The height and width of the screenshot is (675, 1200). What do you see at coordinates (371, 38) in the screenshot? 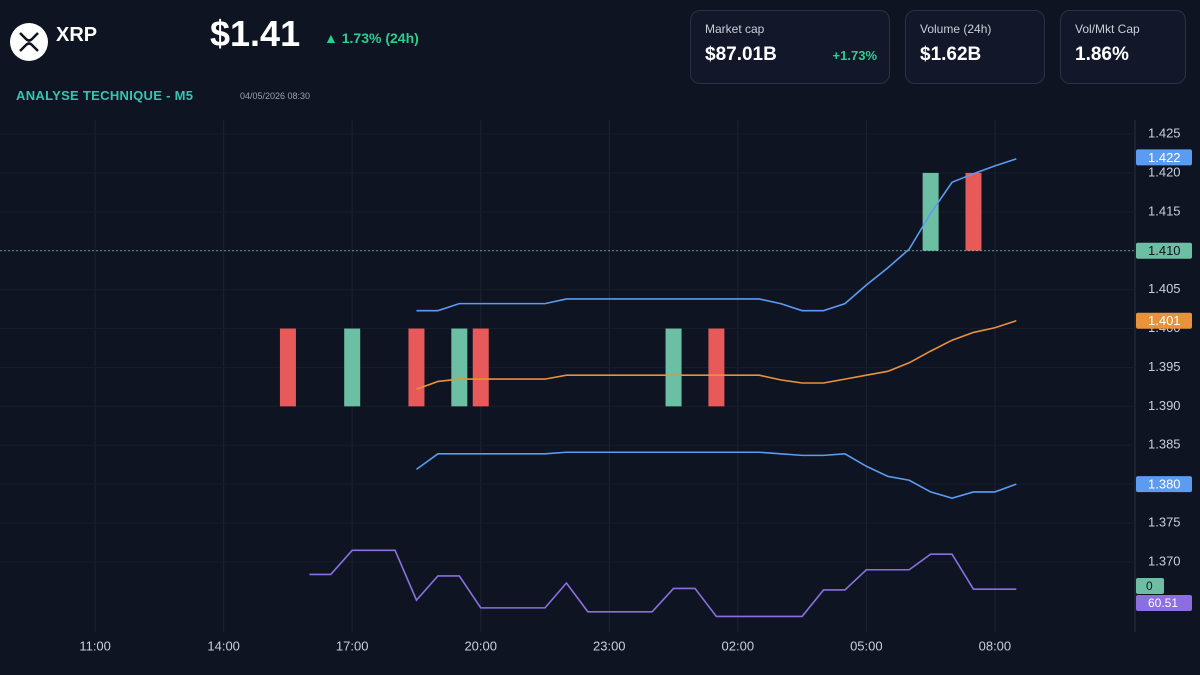
I see `price-change: ▲ 1.73% (24h)` at bounding box center [371, 38].